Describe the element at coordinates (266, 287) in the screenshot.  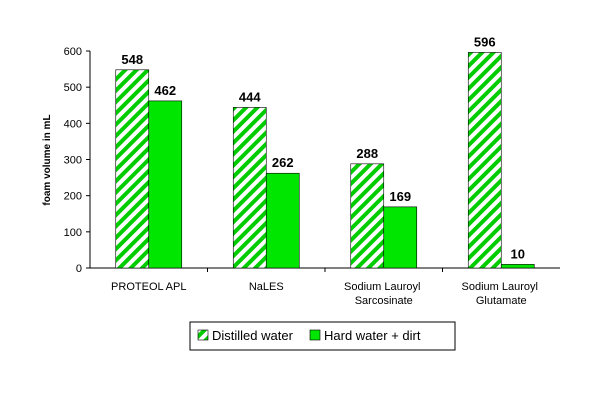
I see `x-tick-label: NaLES` at that location.